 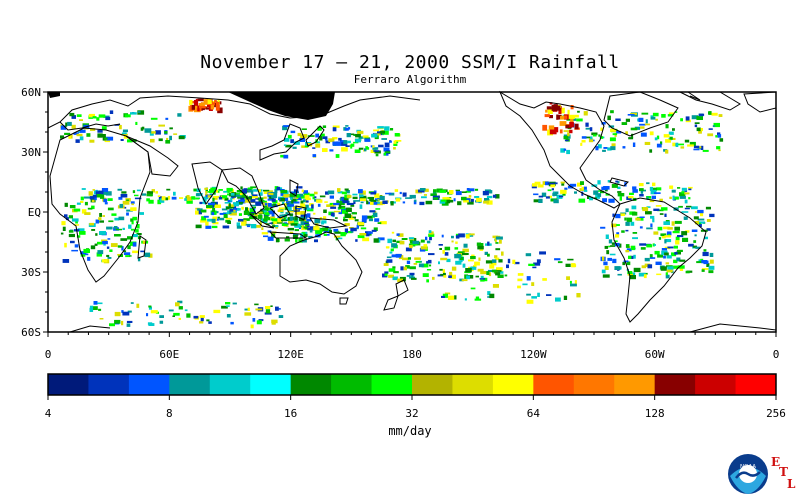 I want to click on colorbar-tick-label: 32, so click(x=411, y=413).